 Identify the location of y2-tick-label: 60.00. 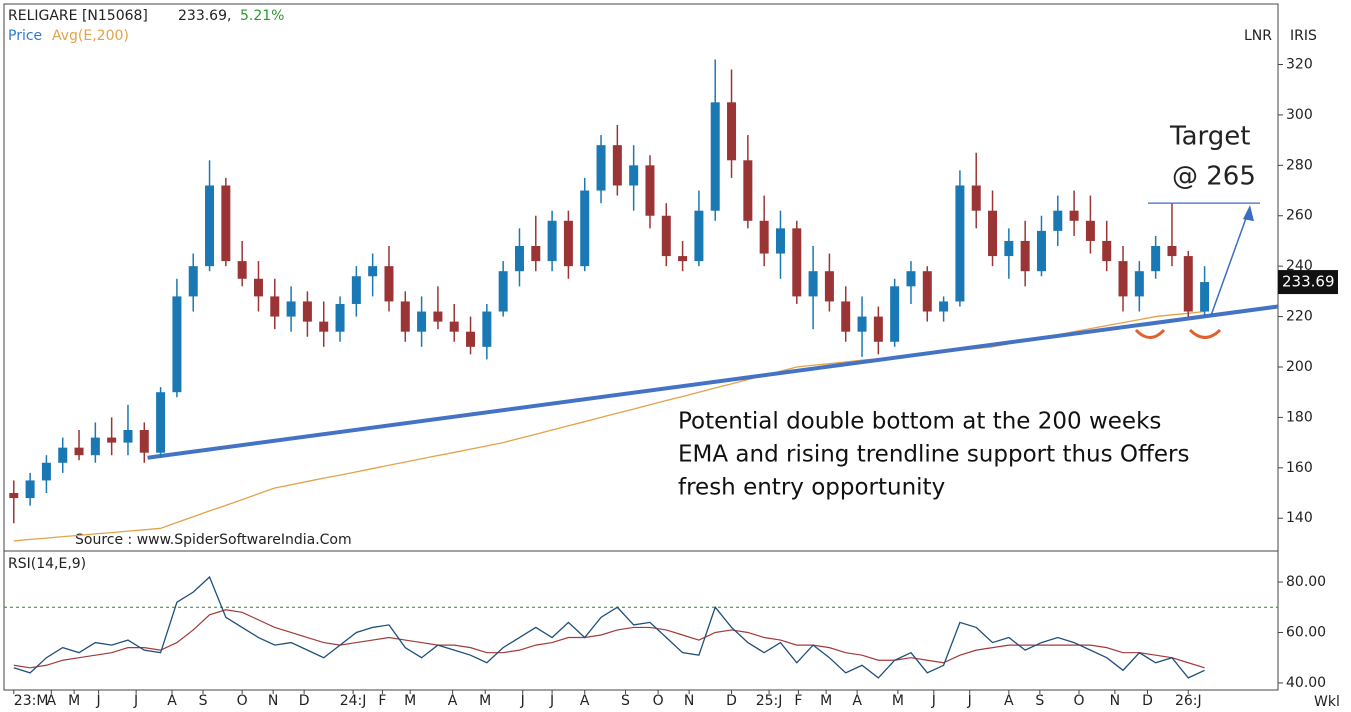
(1306, 632).